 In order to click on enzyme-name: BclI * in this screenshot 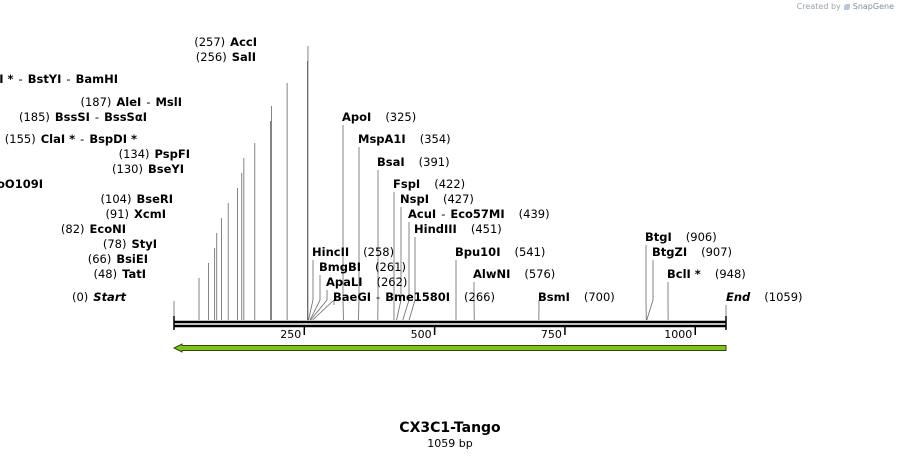, I will do `click(684, 274)`.